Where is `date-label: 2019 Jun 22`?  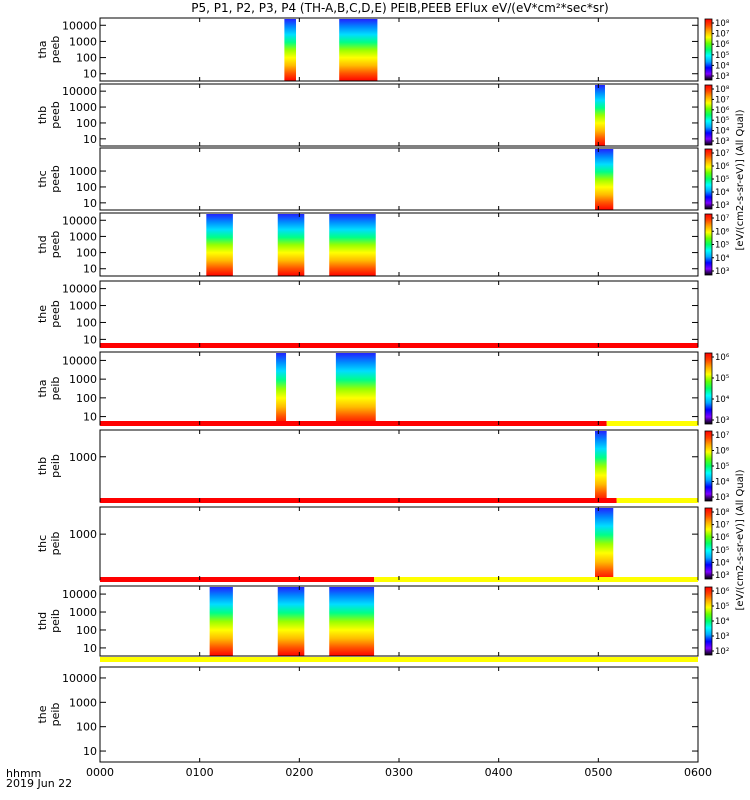
date-label: 2019 Jun 22 is located at coordinates (39, 783).